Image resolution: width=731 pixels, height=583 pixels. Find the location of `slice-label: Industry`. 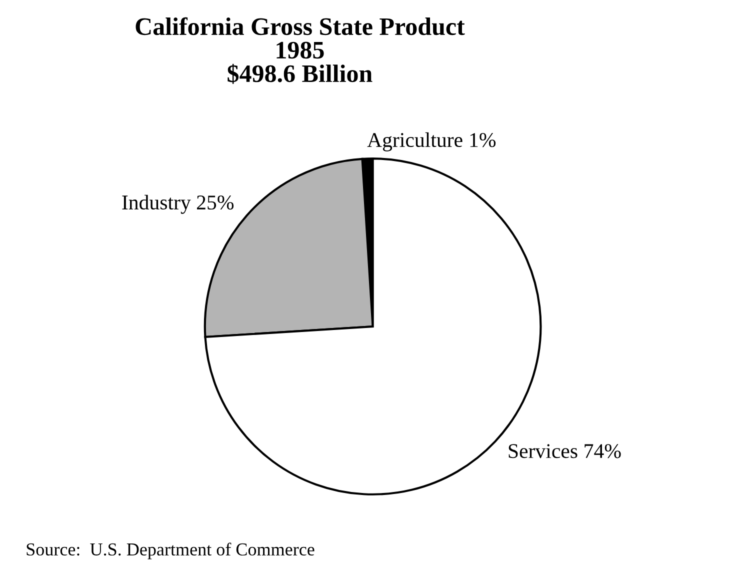

slice-label: Industry is located at coordinates (156, 204).